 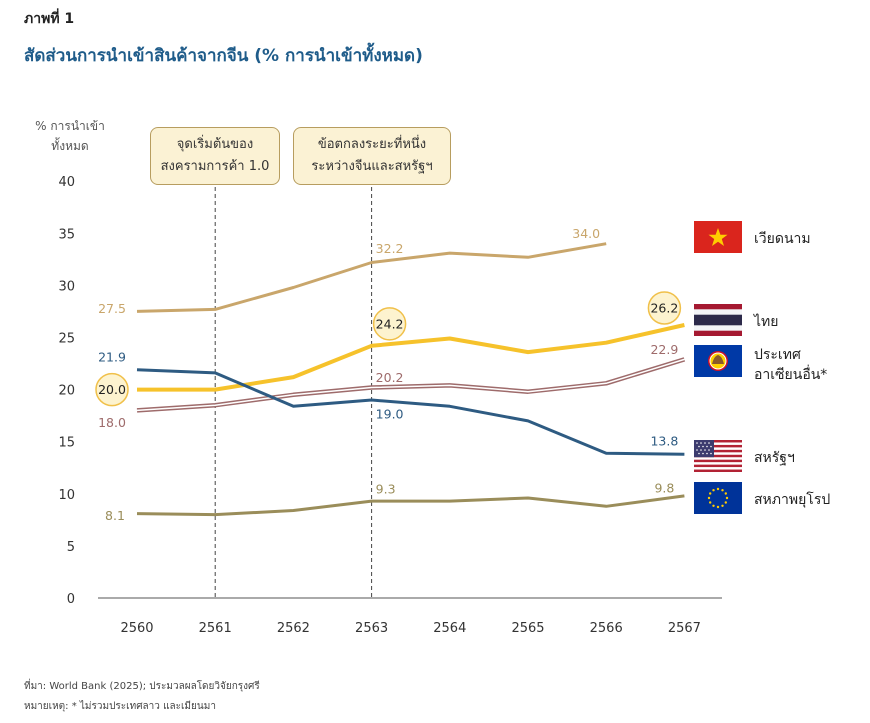 I want to click on data-label: 20.0, so click(x=112, y=389).